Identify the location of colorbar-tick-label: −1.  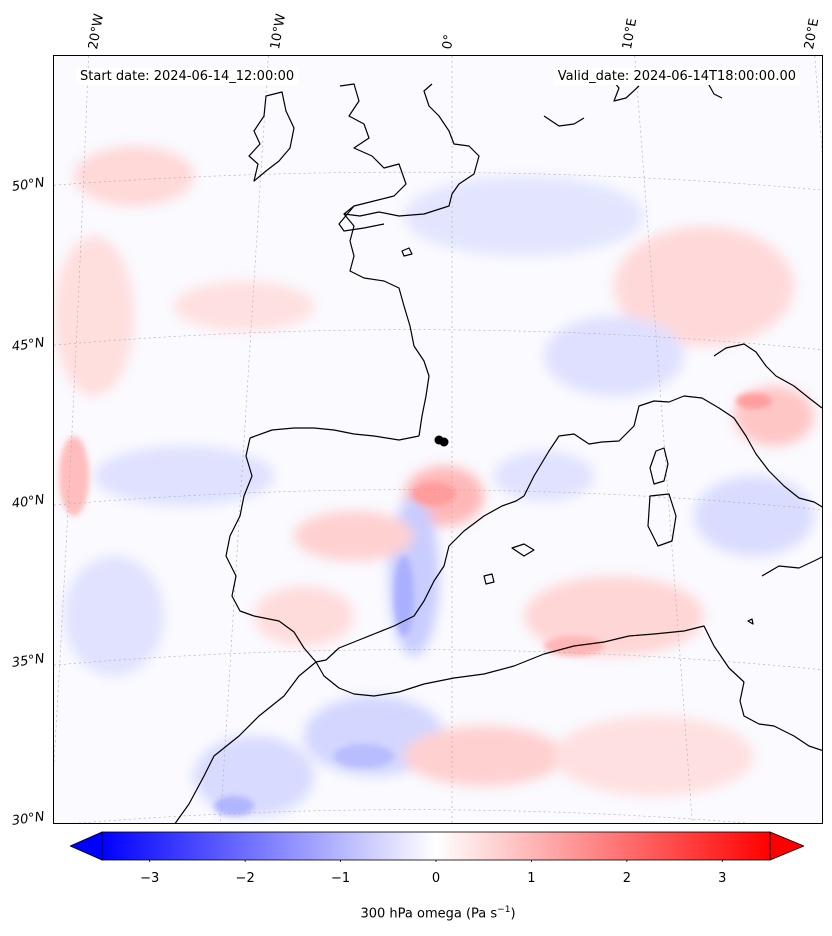
(340, 878).